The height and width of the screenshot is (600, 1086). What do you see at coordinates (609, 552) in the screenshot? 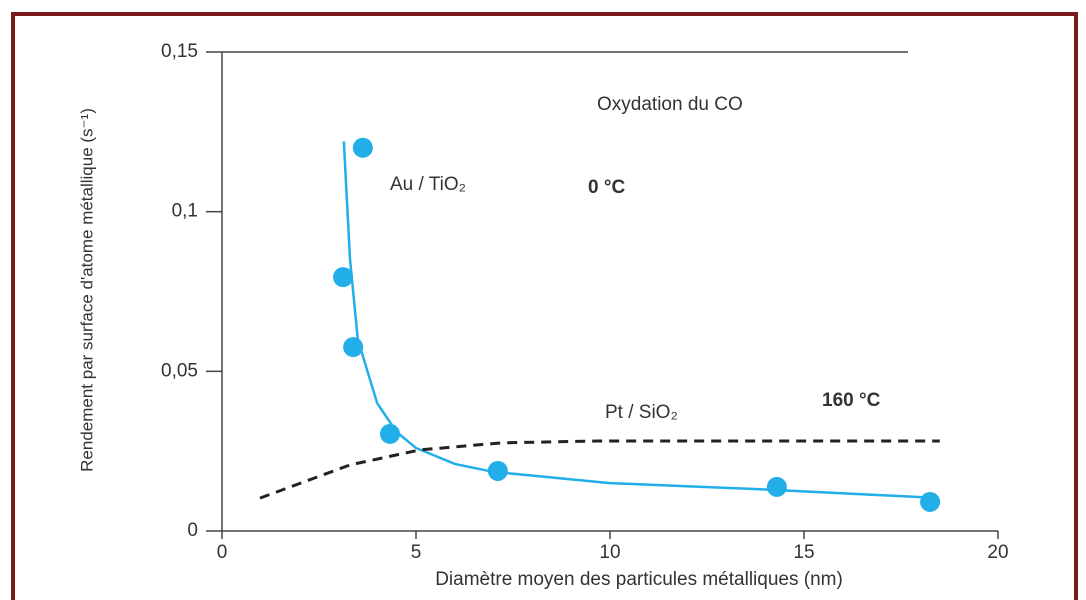
I see `x-tick-label: 10` at bounding box center [609, 552].